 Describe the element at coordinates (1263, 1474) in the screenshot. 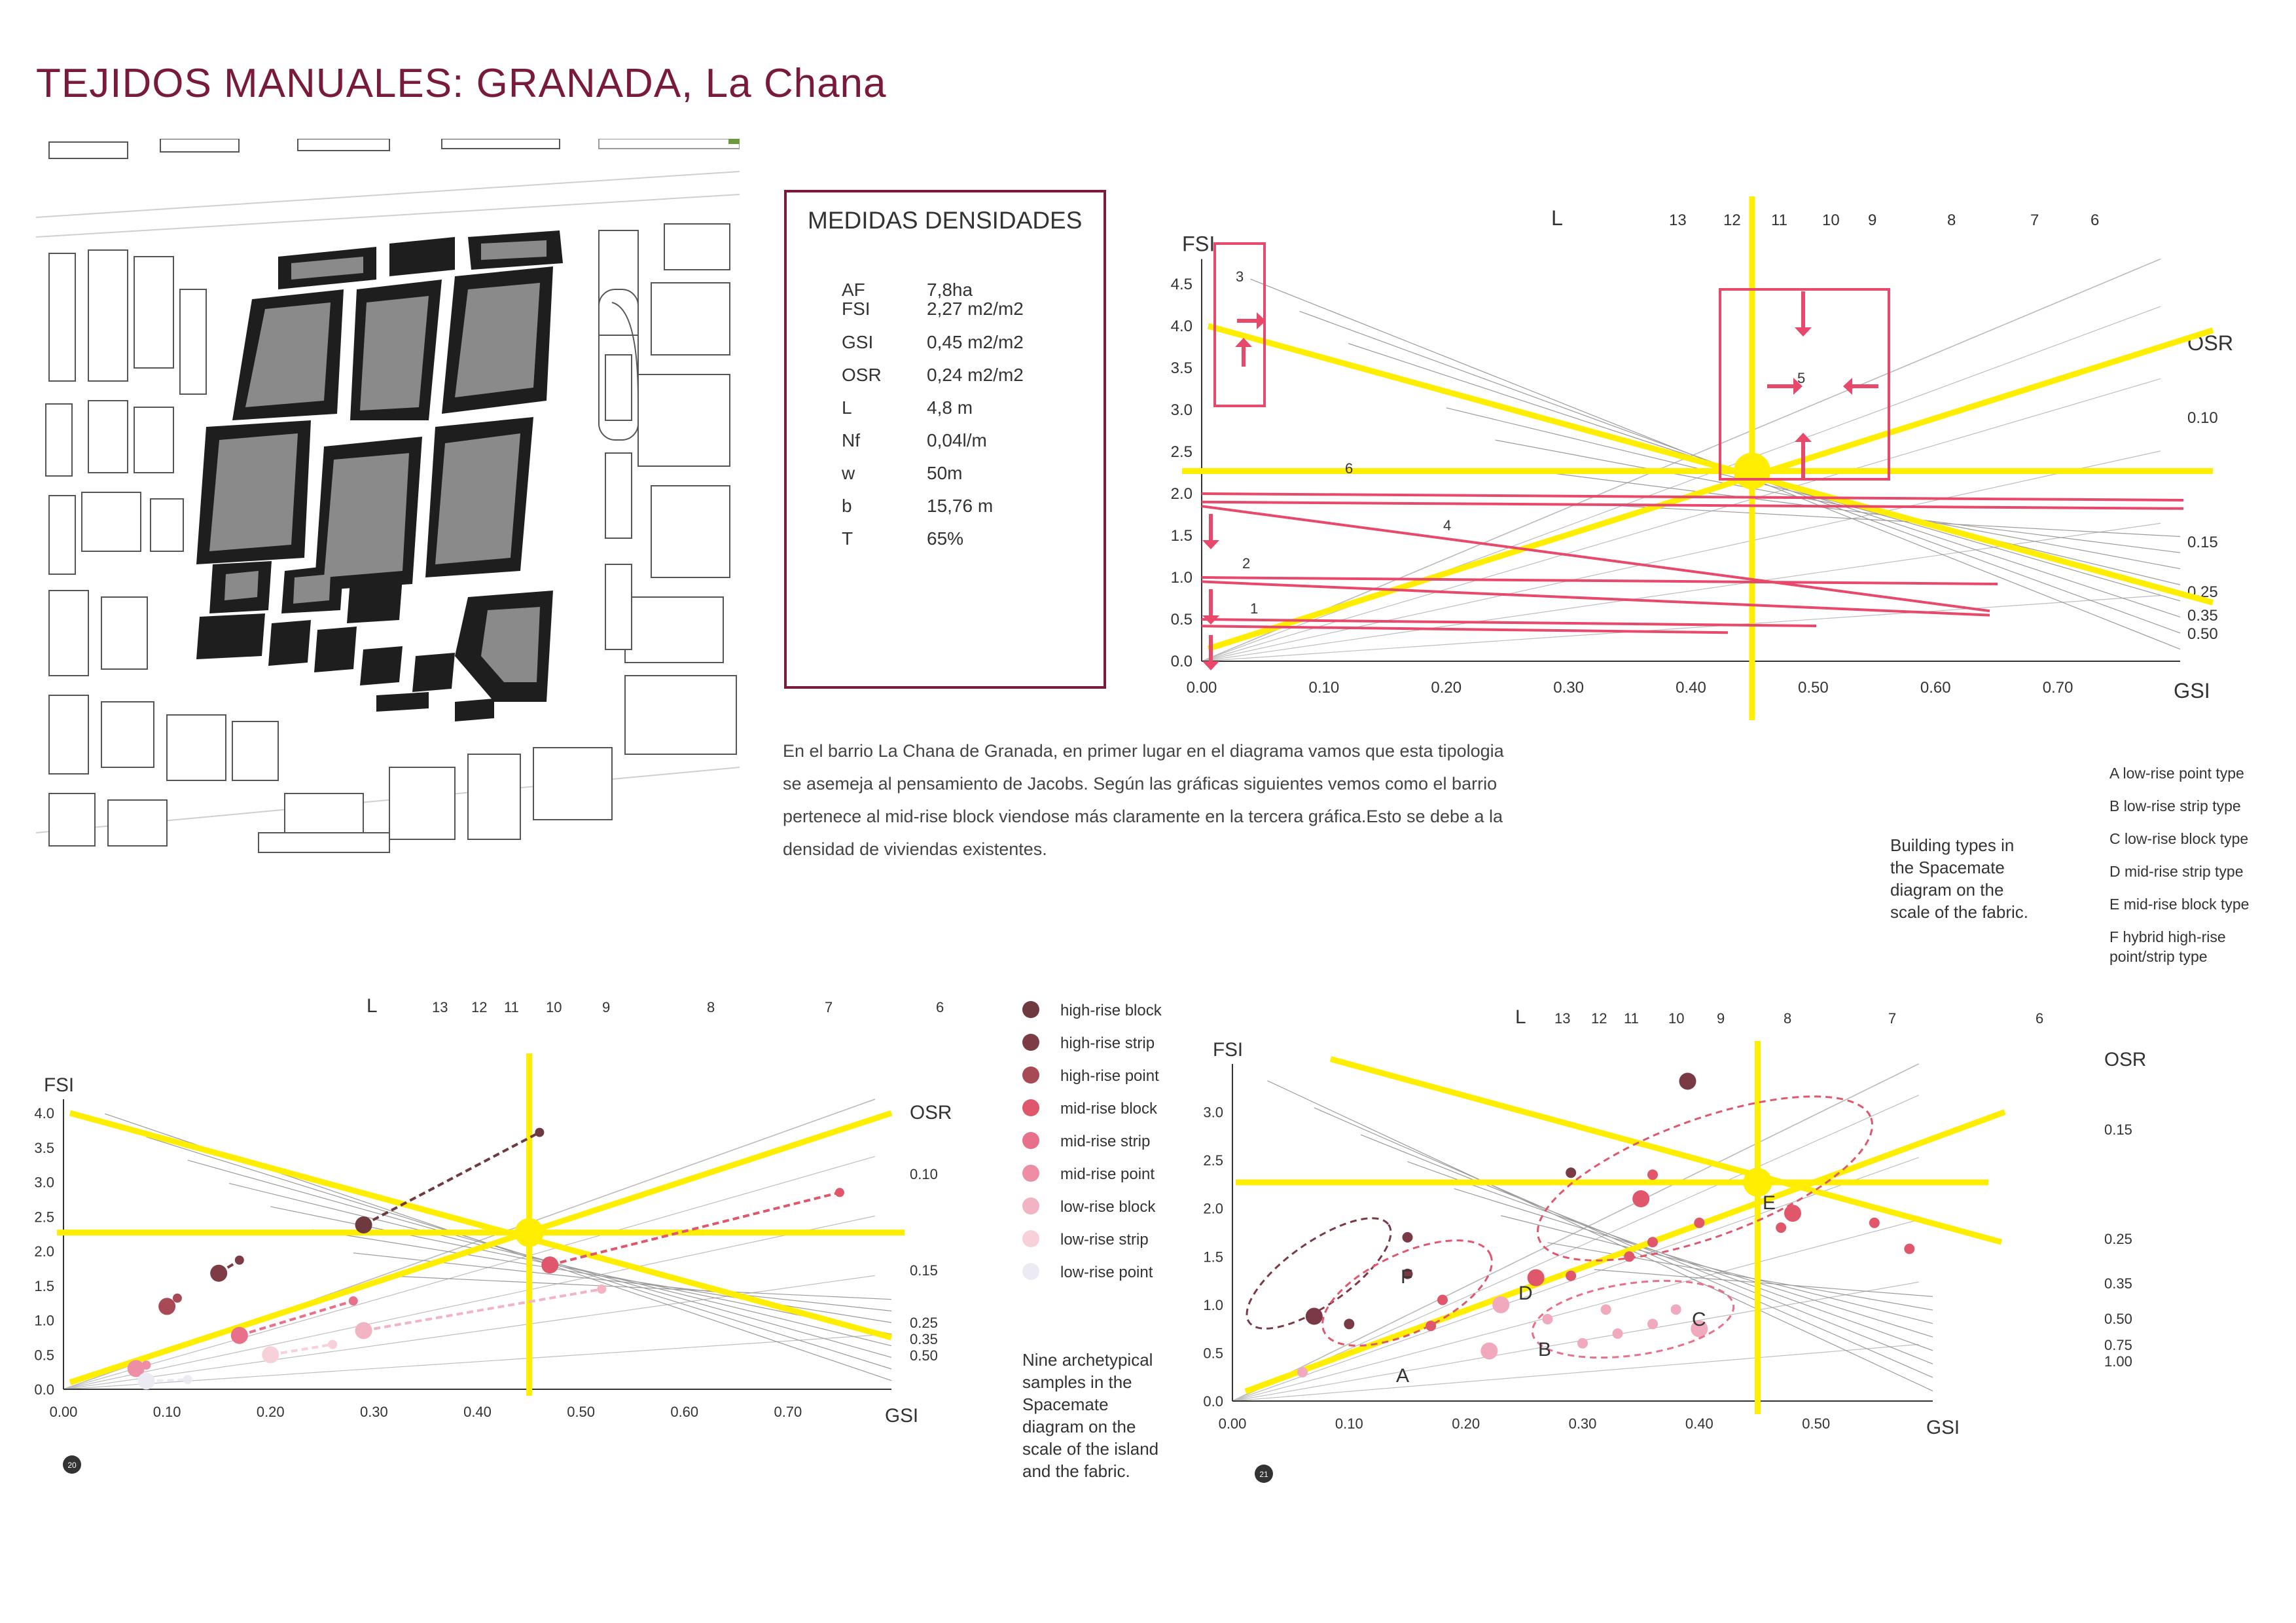

I see `page-number: 21` at that location.